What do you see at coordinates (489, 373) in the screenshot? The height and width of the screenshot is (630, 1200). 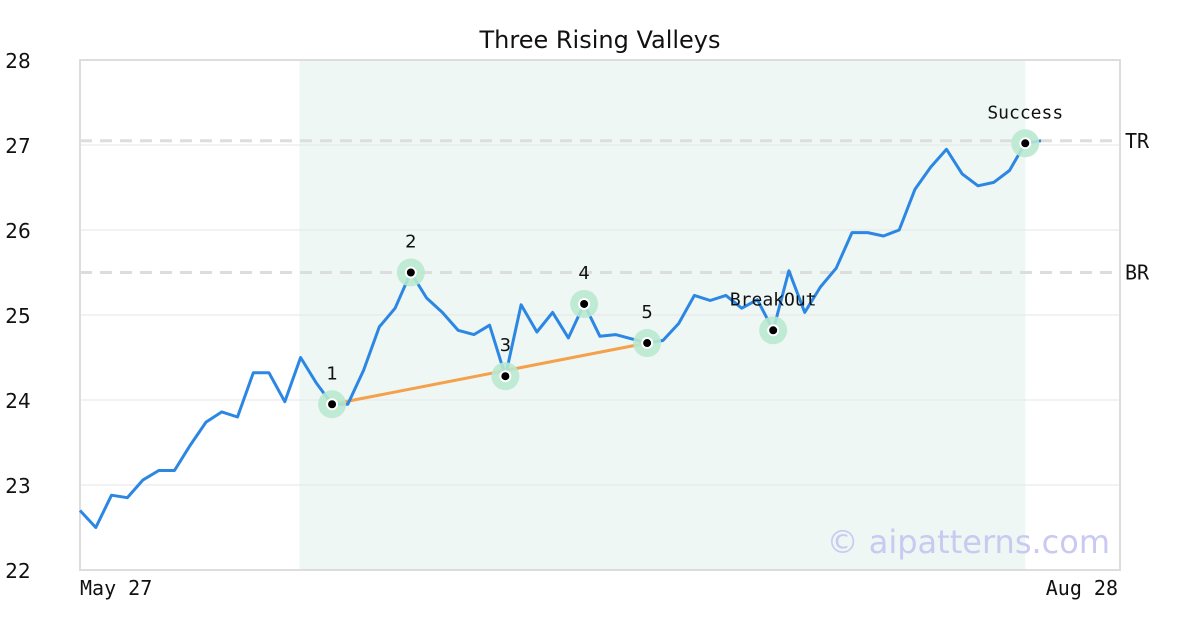 I see `trend-line` at bounding box center [489, 373].